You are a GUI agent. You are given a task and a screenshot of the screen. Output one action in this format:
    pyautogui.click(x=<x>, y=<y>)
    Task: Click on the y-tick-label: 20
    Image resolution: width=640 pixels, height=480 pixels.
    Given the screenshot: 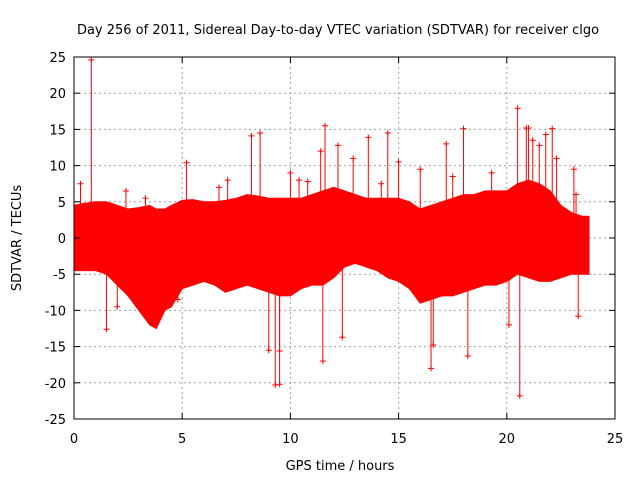 What is the action you would take?
    pyautogui.click(x=57, y=94)
    